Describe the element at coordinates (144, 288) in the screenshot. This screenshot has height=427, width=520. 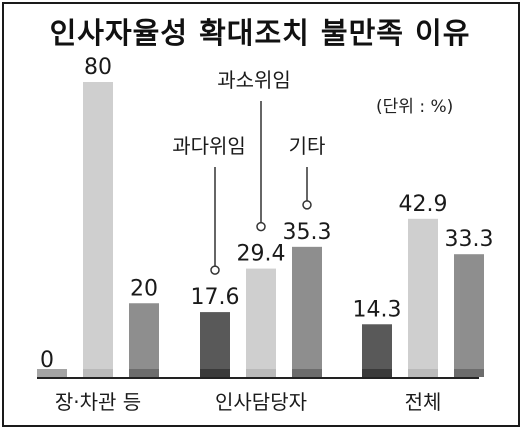
I see `value-label-0-2: 20` at that location.